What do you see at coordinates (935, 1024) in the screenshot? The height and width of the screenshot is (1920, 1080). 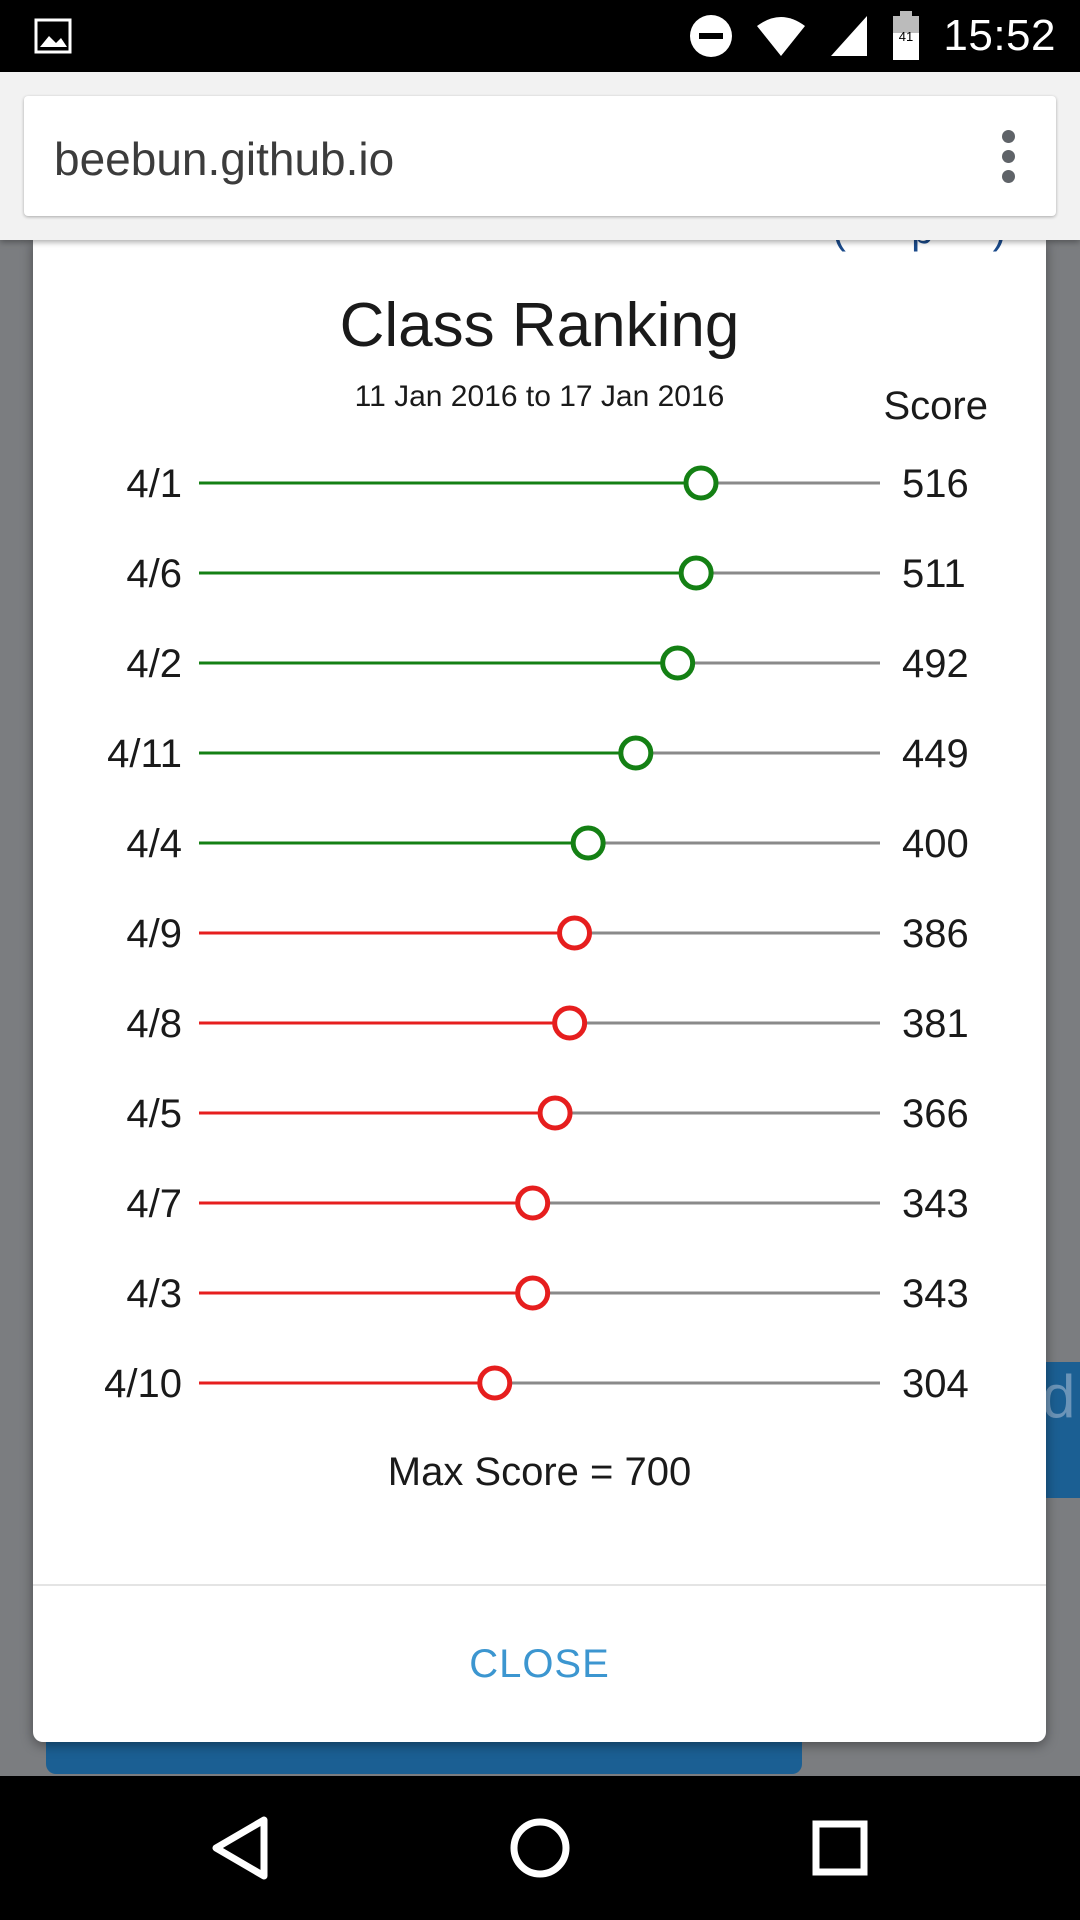 I see `score-value: 381` at bounding box center [935, 1024].